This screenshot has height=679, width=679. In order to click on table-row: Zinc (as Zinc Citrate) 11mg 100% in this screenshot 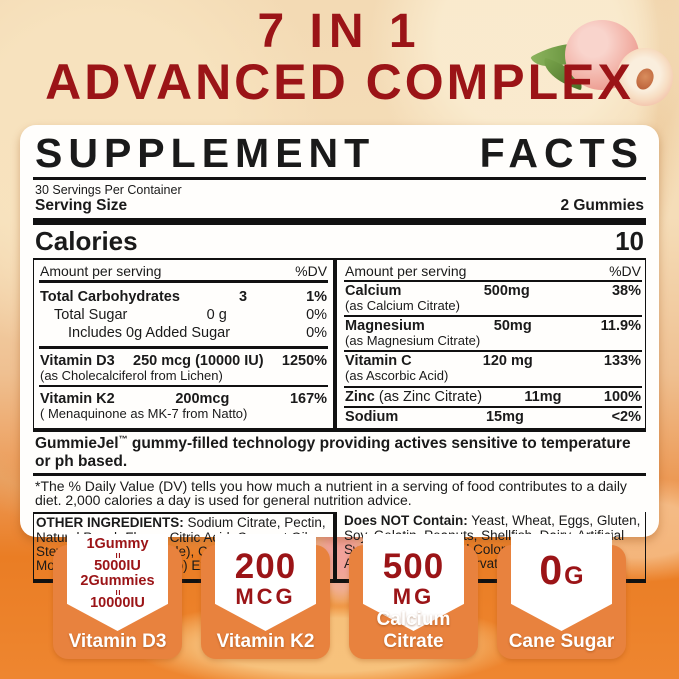, I will do `click(493, 397)`.